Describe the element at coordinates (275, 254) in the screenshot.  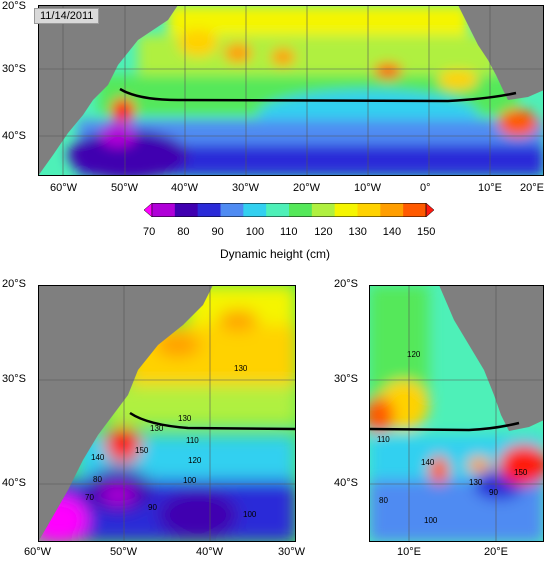
I see `colorbar-title: Dynamic height (cm)` at that location.